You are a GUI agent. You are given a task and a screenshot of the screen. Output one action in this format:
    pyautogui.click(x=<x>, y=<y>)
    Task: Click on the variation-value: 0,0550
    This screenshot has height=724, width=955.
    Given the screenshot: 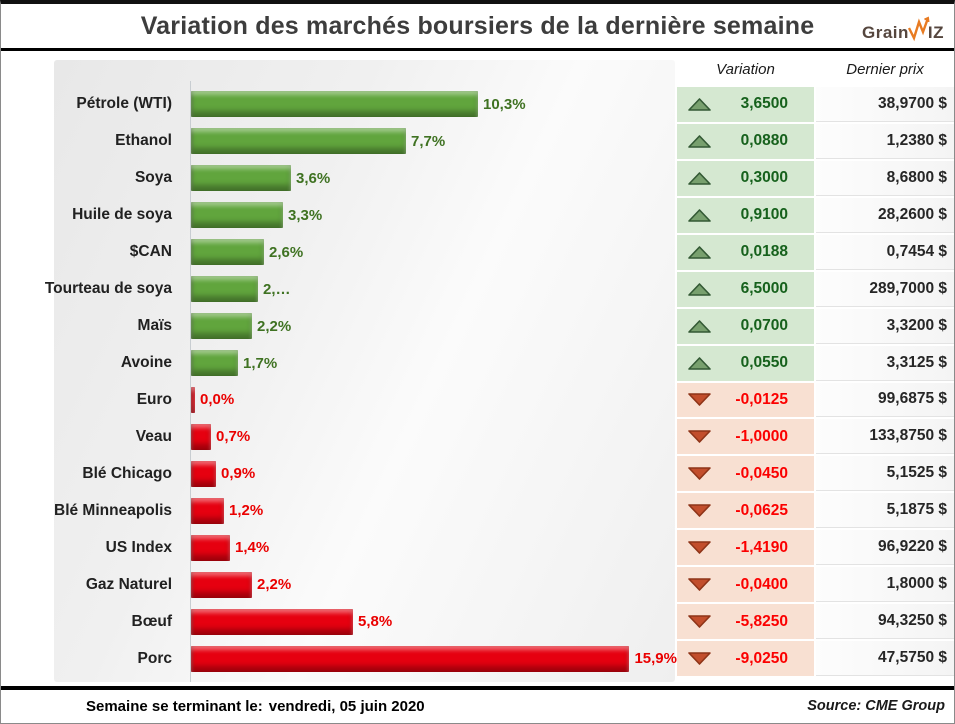 What is the action you would take?
    pyautogui.click(x=764, y=363)
    